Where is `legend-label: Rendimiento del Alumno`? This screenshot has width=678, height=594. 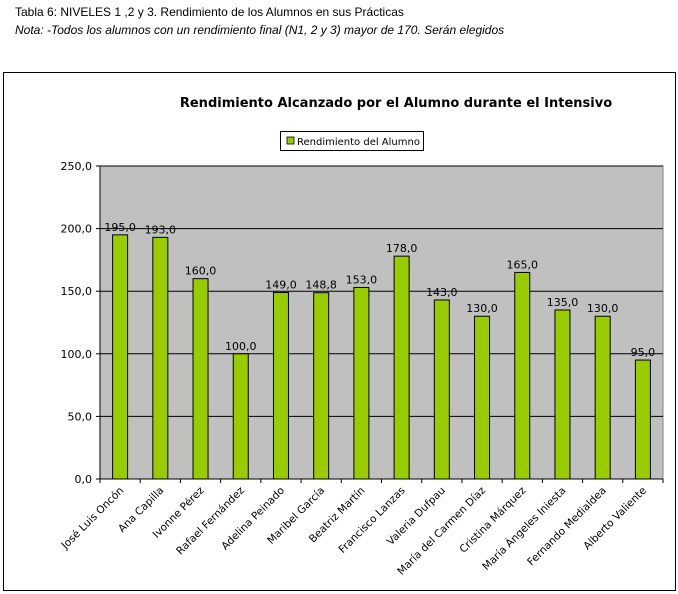
legend-label: Rendimiento del Alumno is located at coordinates (358, 142).